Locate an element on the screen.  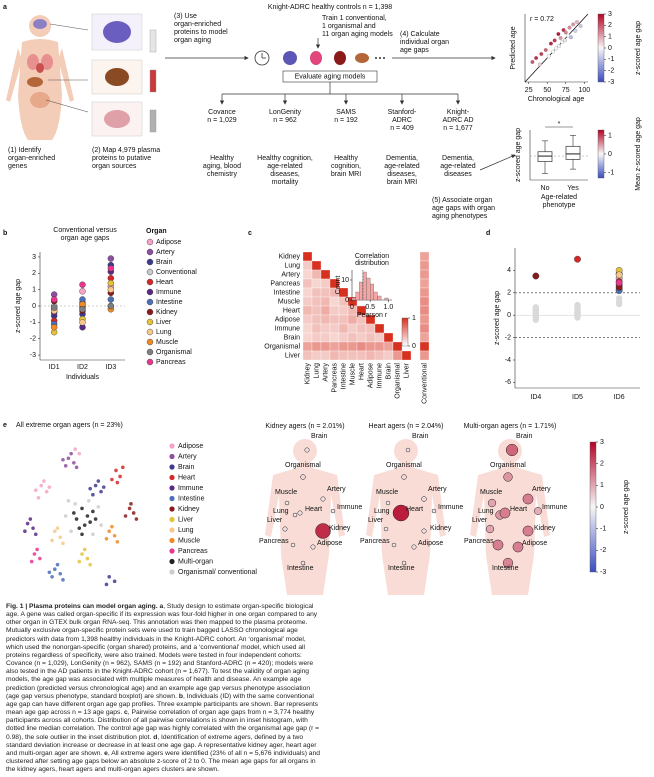
colorbar-tick-label: -3 is located at coordinates (603, 572).